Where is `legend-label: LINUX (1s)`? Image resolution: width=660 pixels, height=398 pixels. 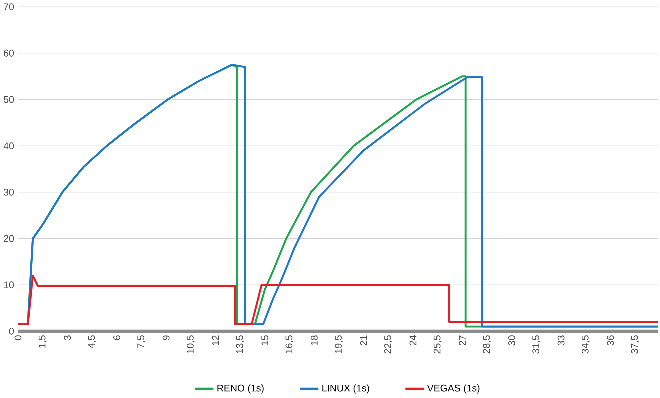
legend-label: LINUX (1s) is located at coordinates (346, 389).